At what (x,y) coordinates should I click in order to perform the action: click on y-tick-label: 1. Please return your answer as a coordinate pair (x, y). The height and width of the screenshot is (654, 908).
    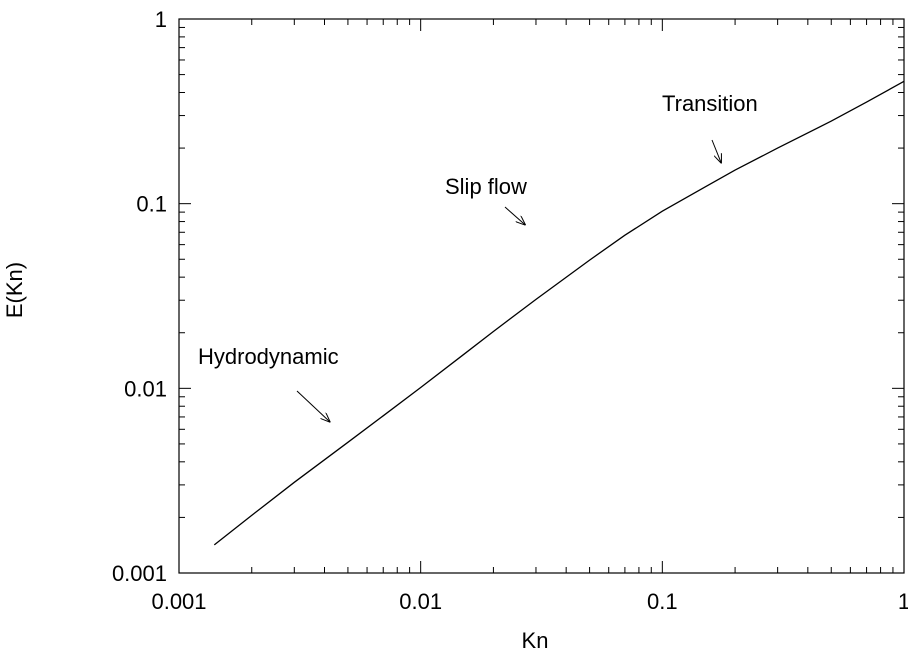
    Looking at the image, I should click on (161, 19).